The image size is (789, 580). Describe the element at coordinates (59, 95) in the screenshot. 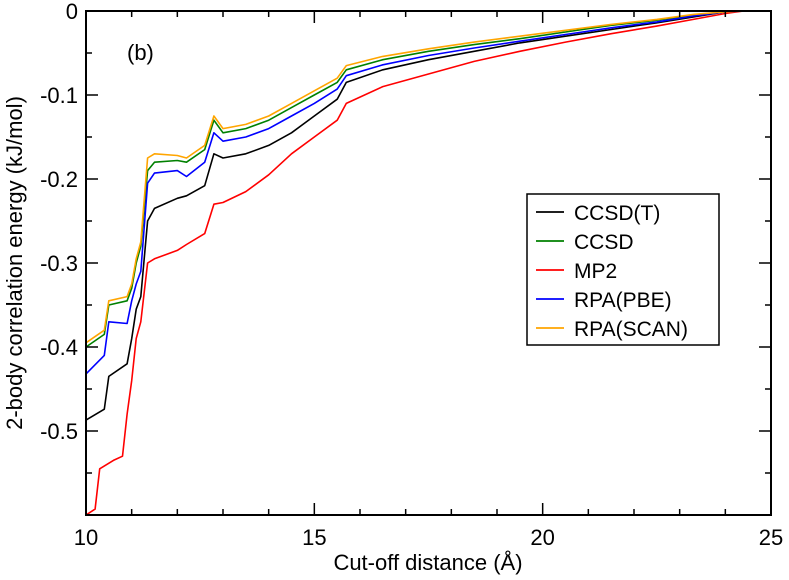

I see `y-tick-label: -0.1` at that location.